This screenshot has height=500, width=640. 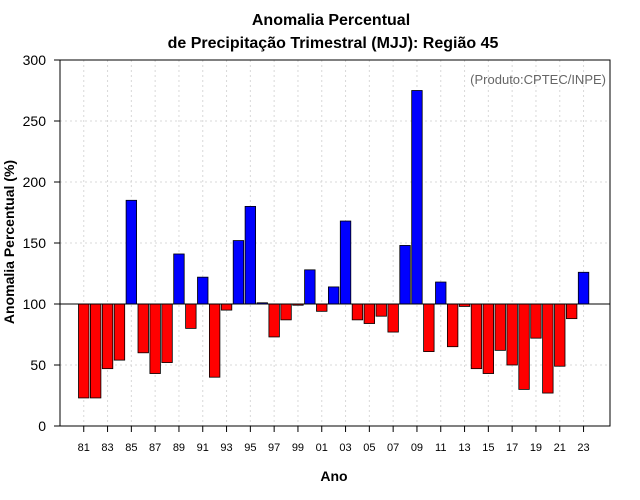 What do you see at coordinates (417, 448) in the screenshot?
I see `x-tick-label: 09` at bounding box center [417, 448].